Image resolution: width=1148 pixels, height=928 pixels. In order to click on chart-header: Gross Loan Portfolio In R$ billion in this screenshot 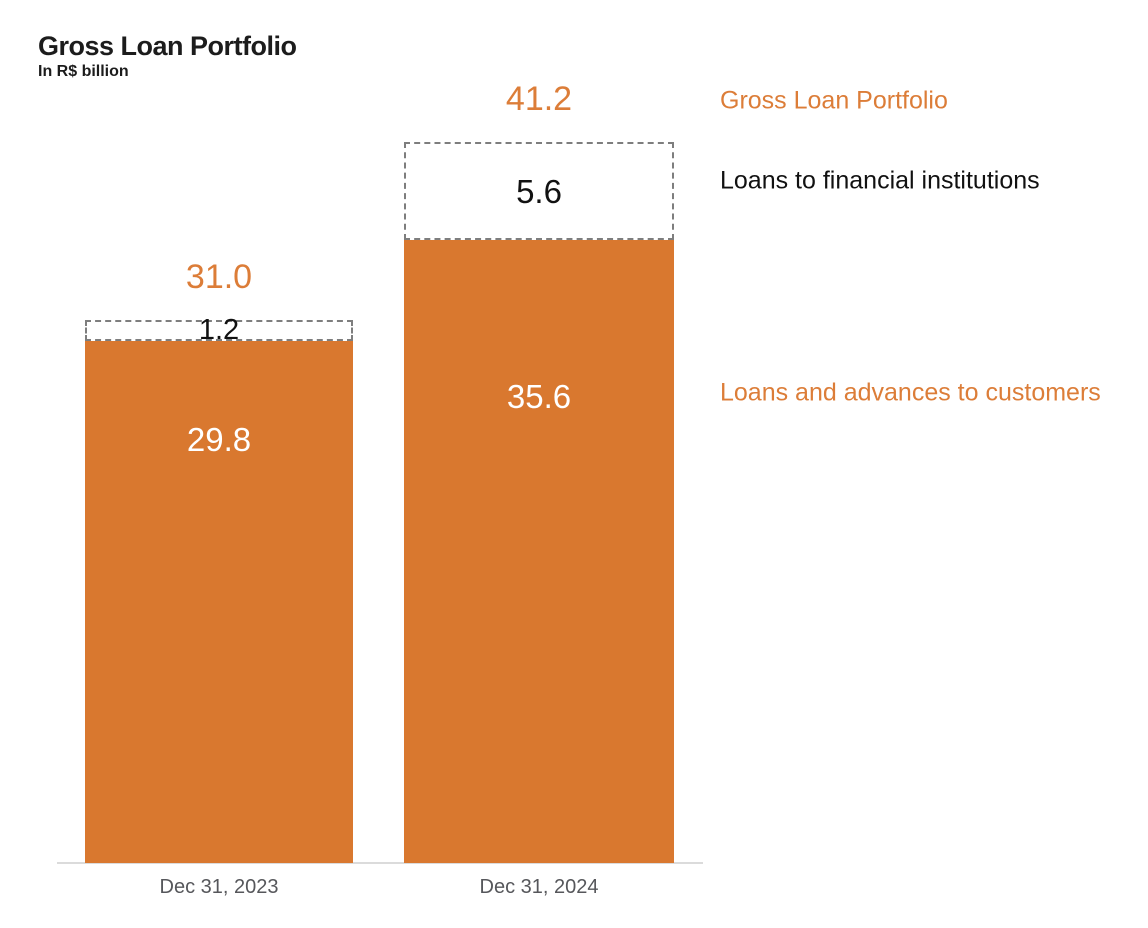, I will do `click(167, 55)`.